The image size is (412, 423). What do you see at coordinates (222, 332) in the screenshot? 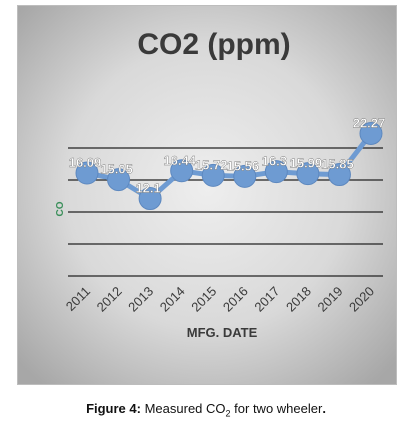
I see `x-axis-label: MFG. DATE` at bounding box center [222, 332].